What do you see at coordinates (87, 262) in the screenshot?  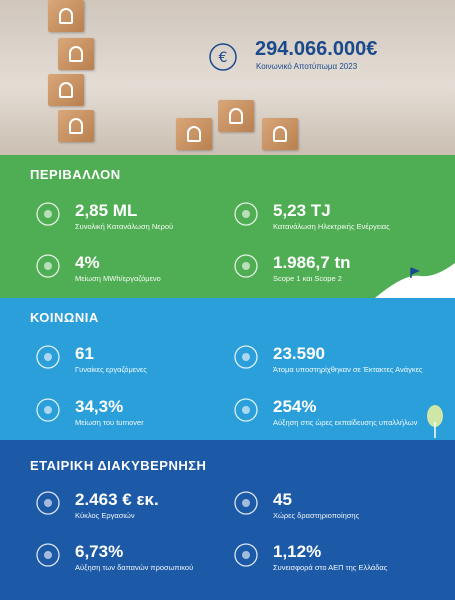 I see `stat-value: 4%` at bounding box center [87, 262].